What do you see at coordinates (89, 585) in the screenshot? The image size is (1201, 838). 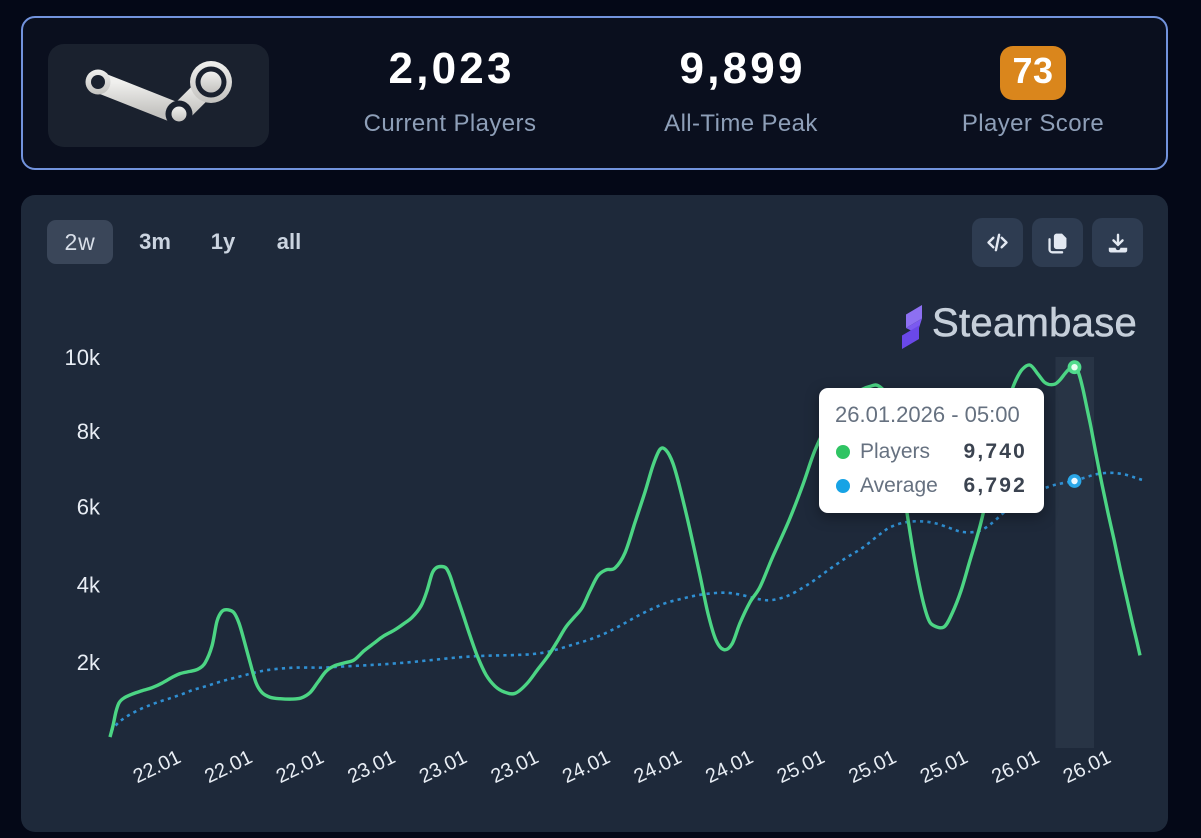 I see `svg-text: 4k` at bounding box center [89, 585].